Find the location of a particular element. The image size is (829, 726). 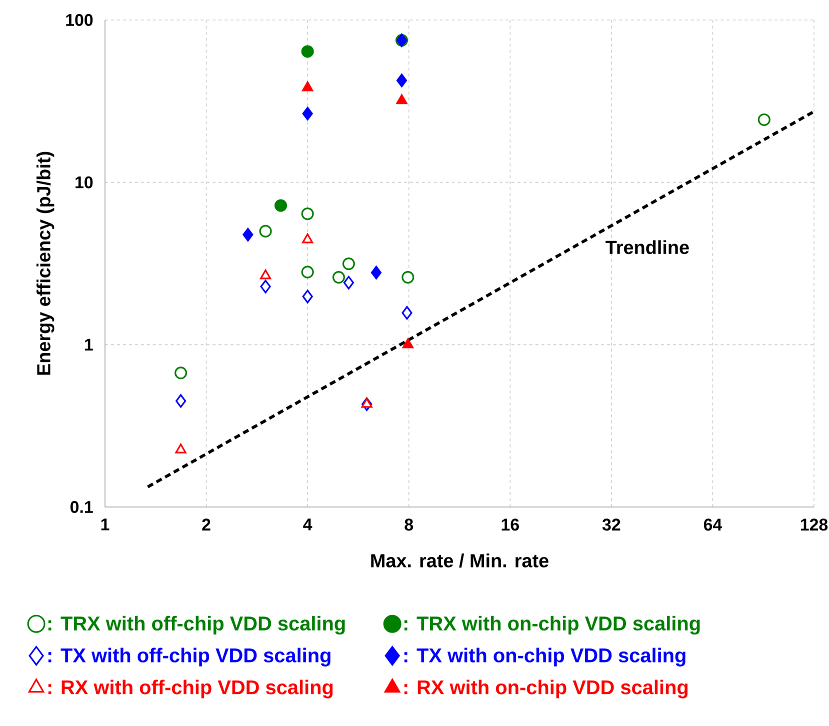

x-tick-label: 1 is located at coordinates (105, 524).